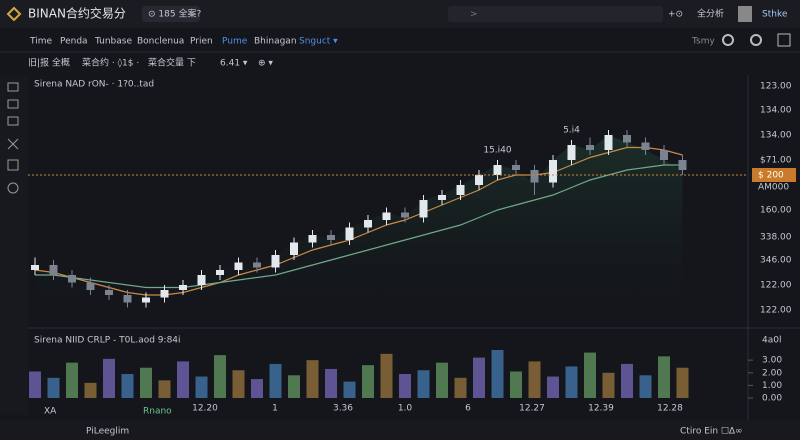 The height and width of the screenshot is (440, 800). I want to click on price-label: 160.00, so click(776, 211).